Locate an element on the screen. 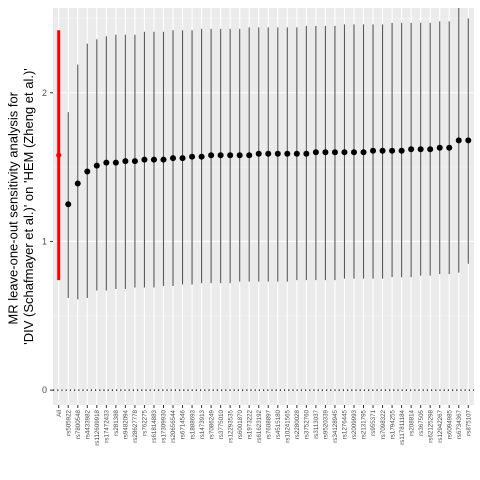 This screenshot has width=480, height=480. point-rs9520339 is located at coordinates (325, 152).